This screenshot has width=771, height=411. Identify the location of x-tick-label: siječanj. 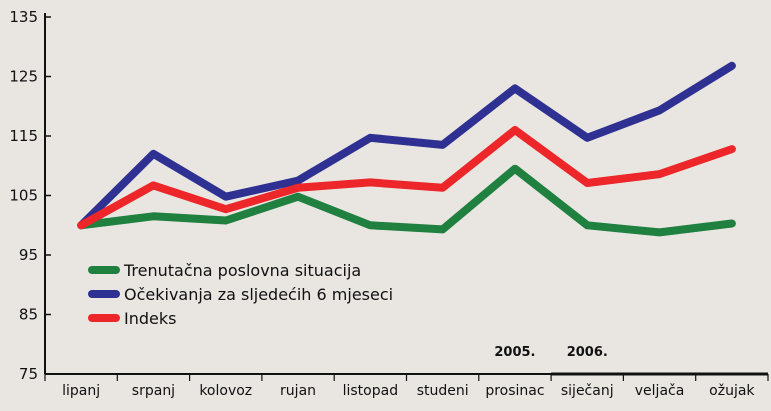
(587, 391).